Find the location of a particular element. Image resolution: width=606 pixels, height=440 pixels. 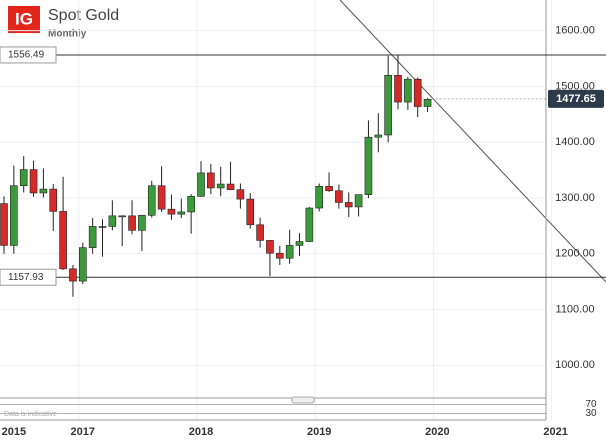

indicator-tick-label: 70 is located at coordinates (591, 404).